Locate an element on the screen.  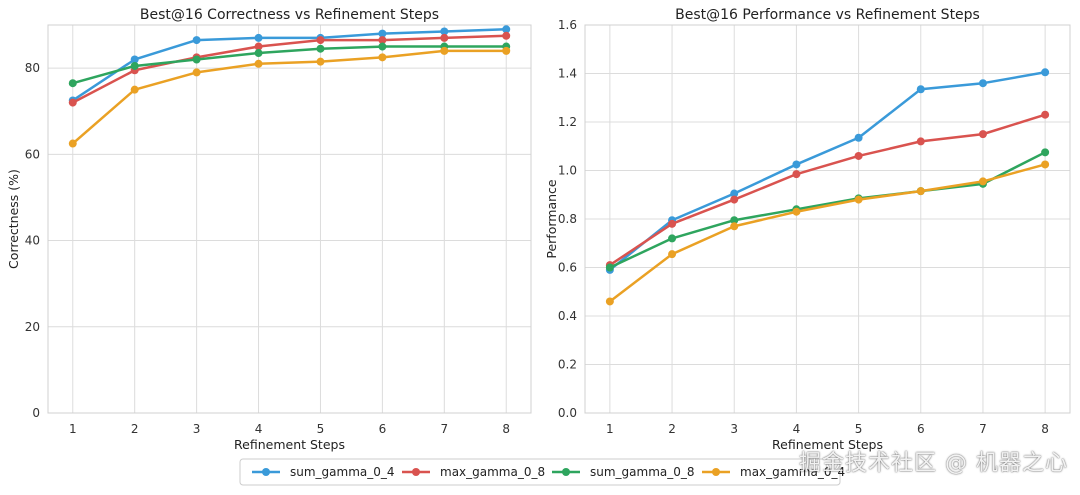
right-xtick-label-2: 3 is located at coordinates (734, 429).